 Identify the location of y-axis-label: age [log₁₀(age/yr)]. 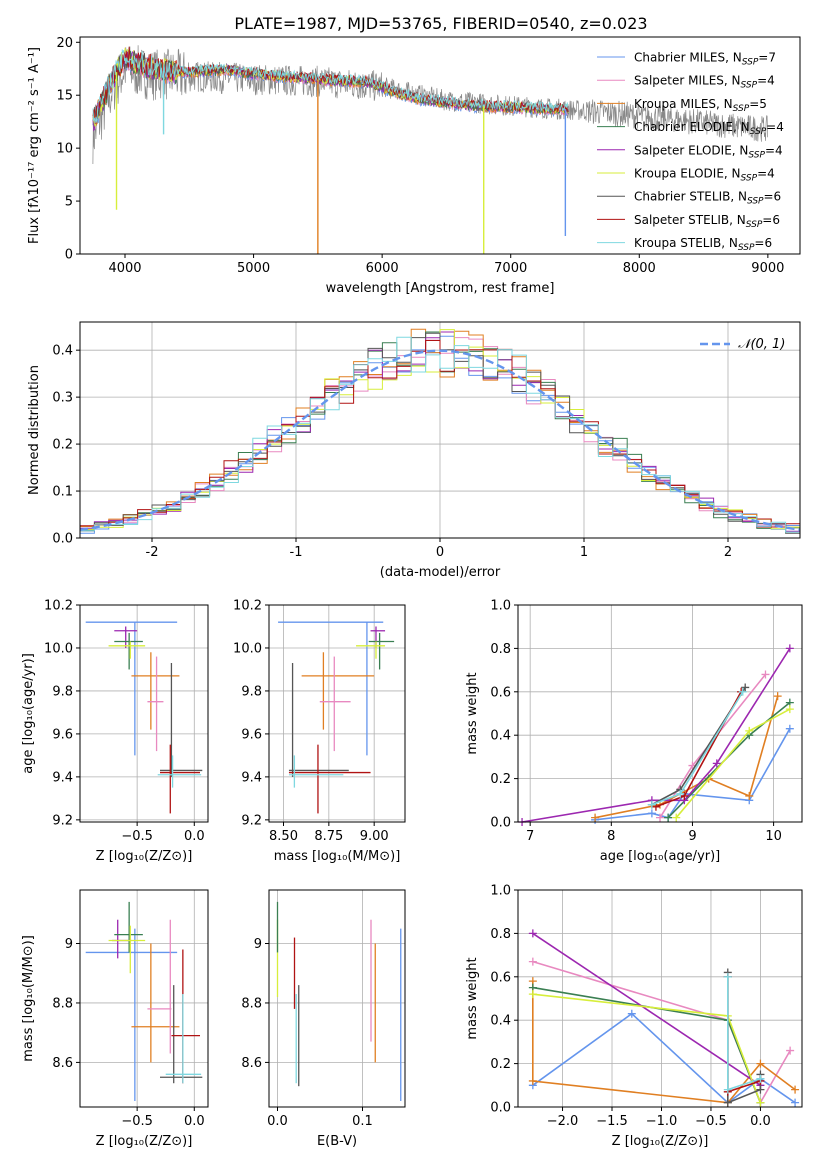
(28, 713).